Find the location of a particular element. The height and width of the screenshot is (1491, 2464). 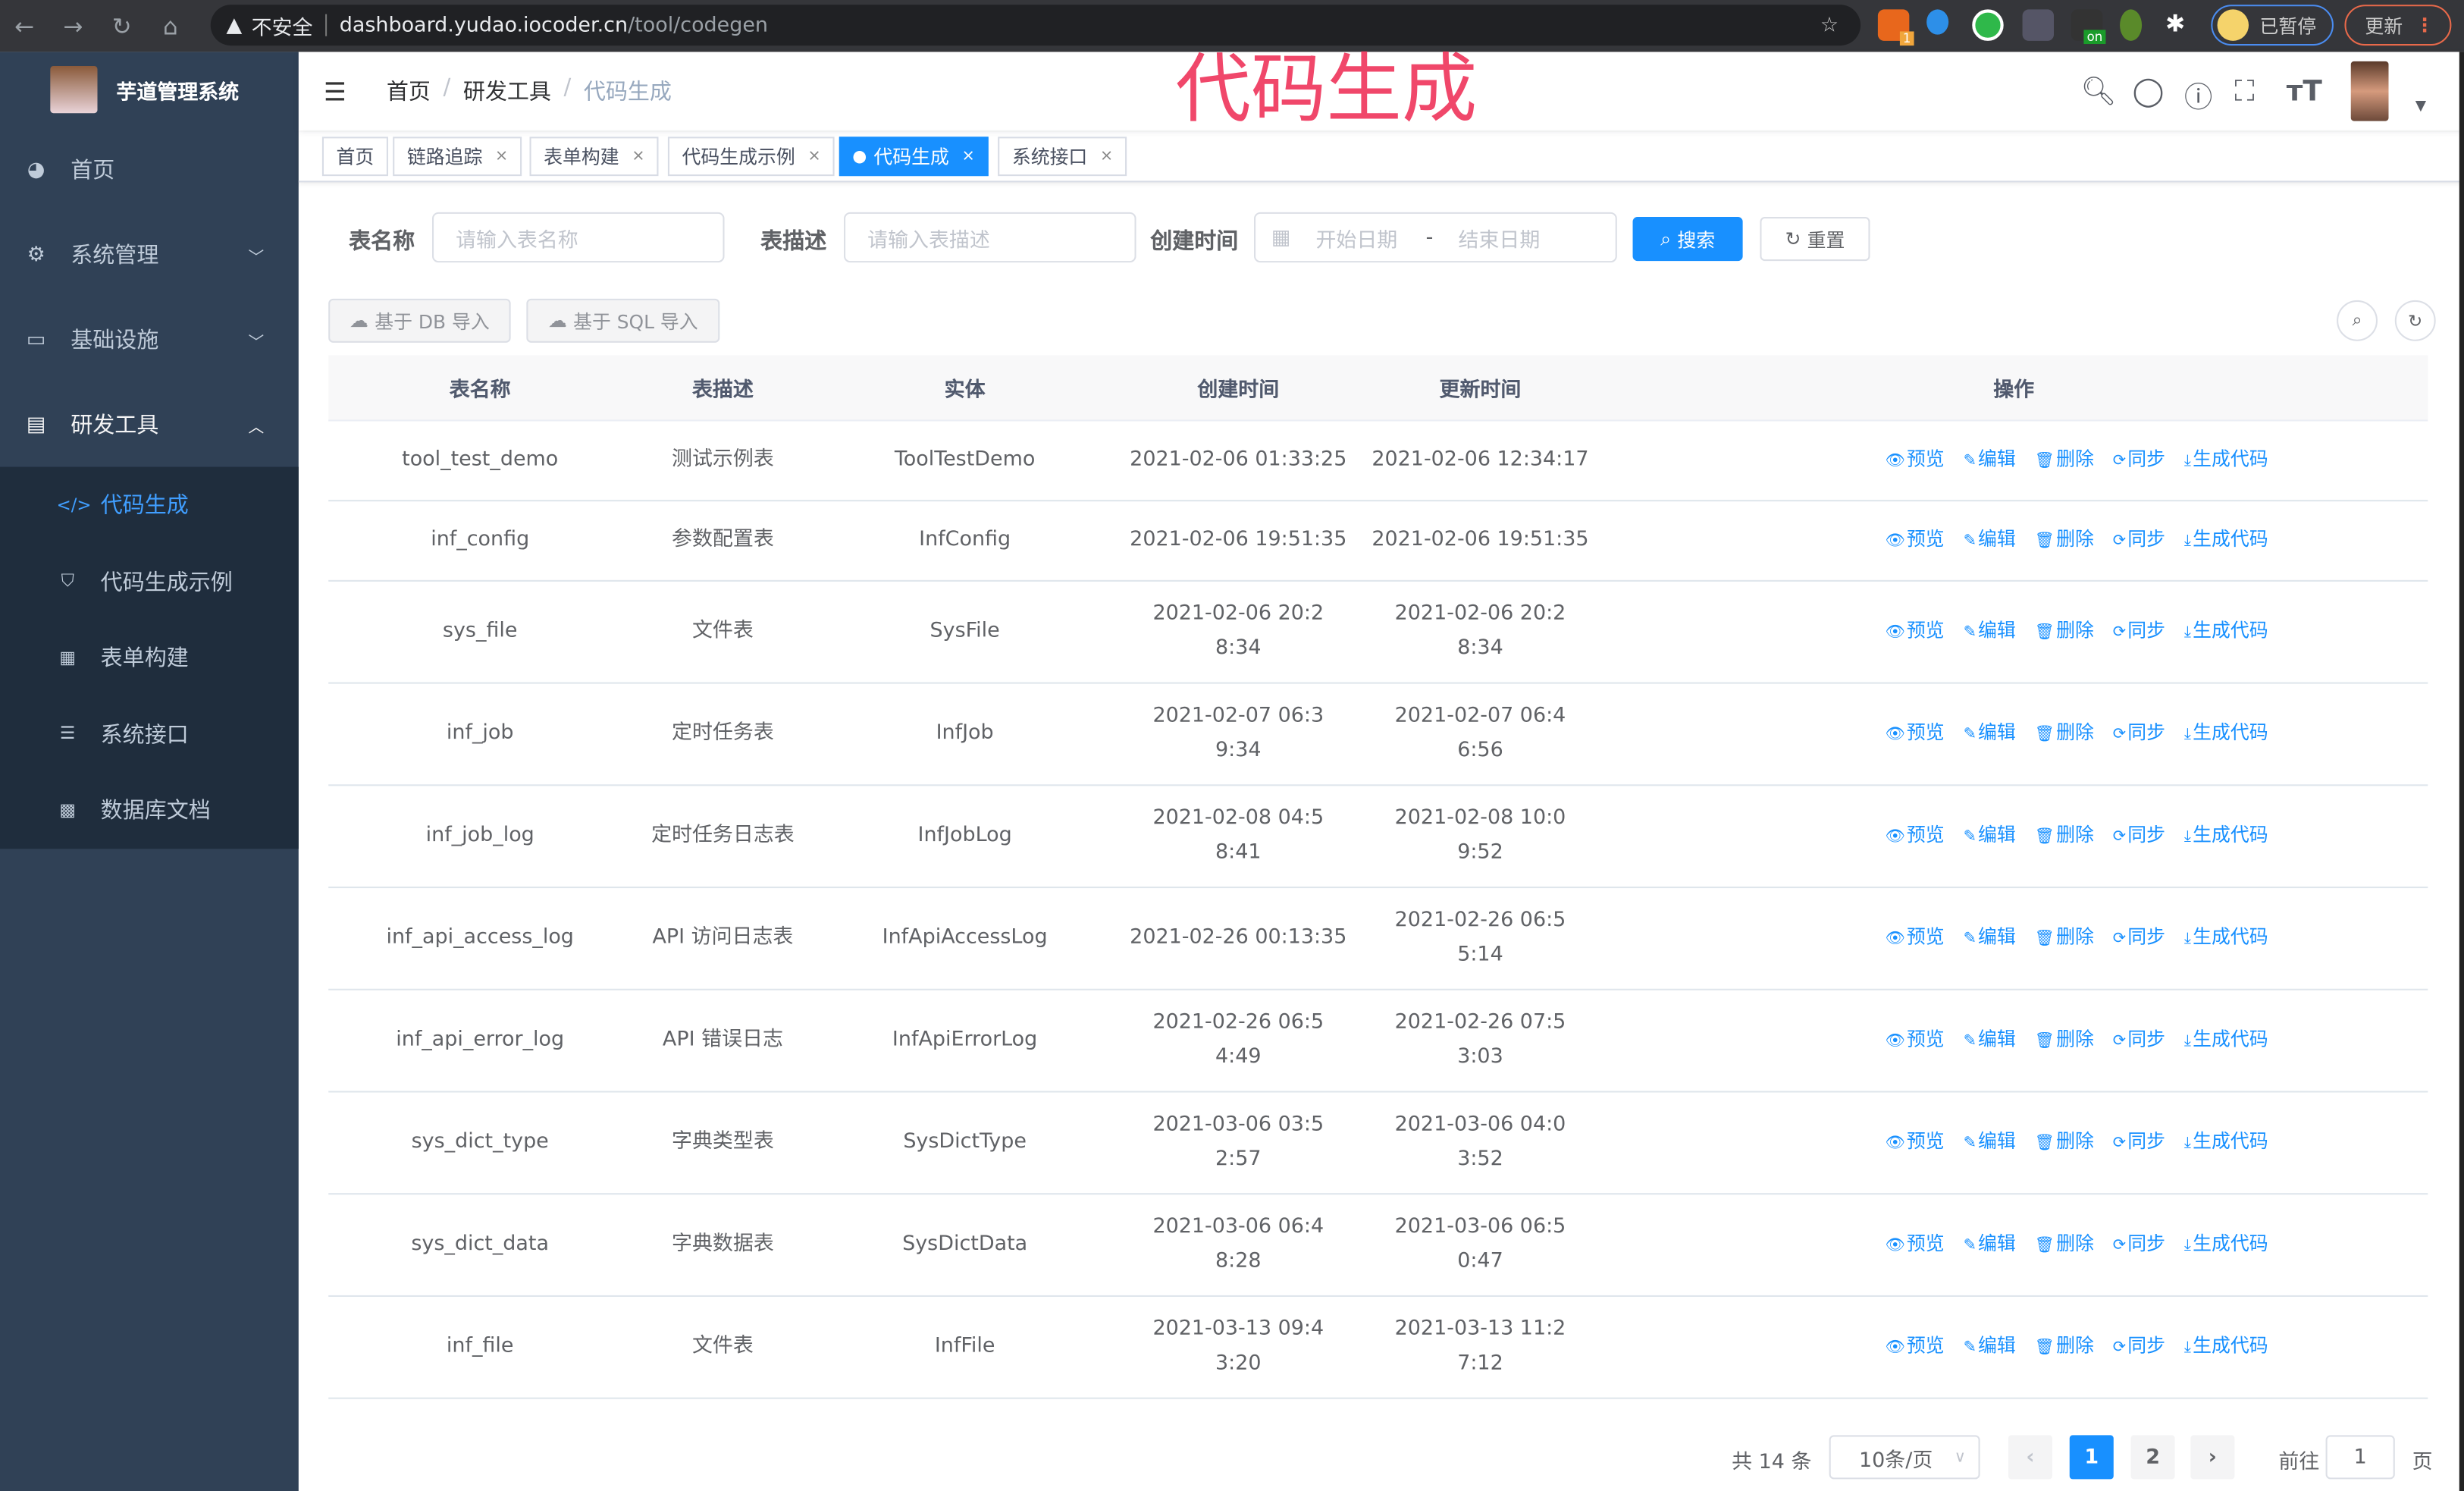

key-extension-icon is located at coordinates (2131, 25).